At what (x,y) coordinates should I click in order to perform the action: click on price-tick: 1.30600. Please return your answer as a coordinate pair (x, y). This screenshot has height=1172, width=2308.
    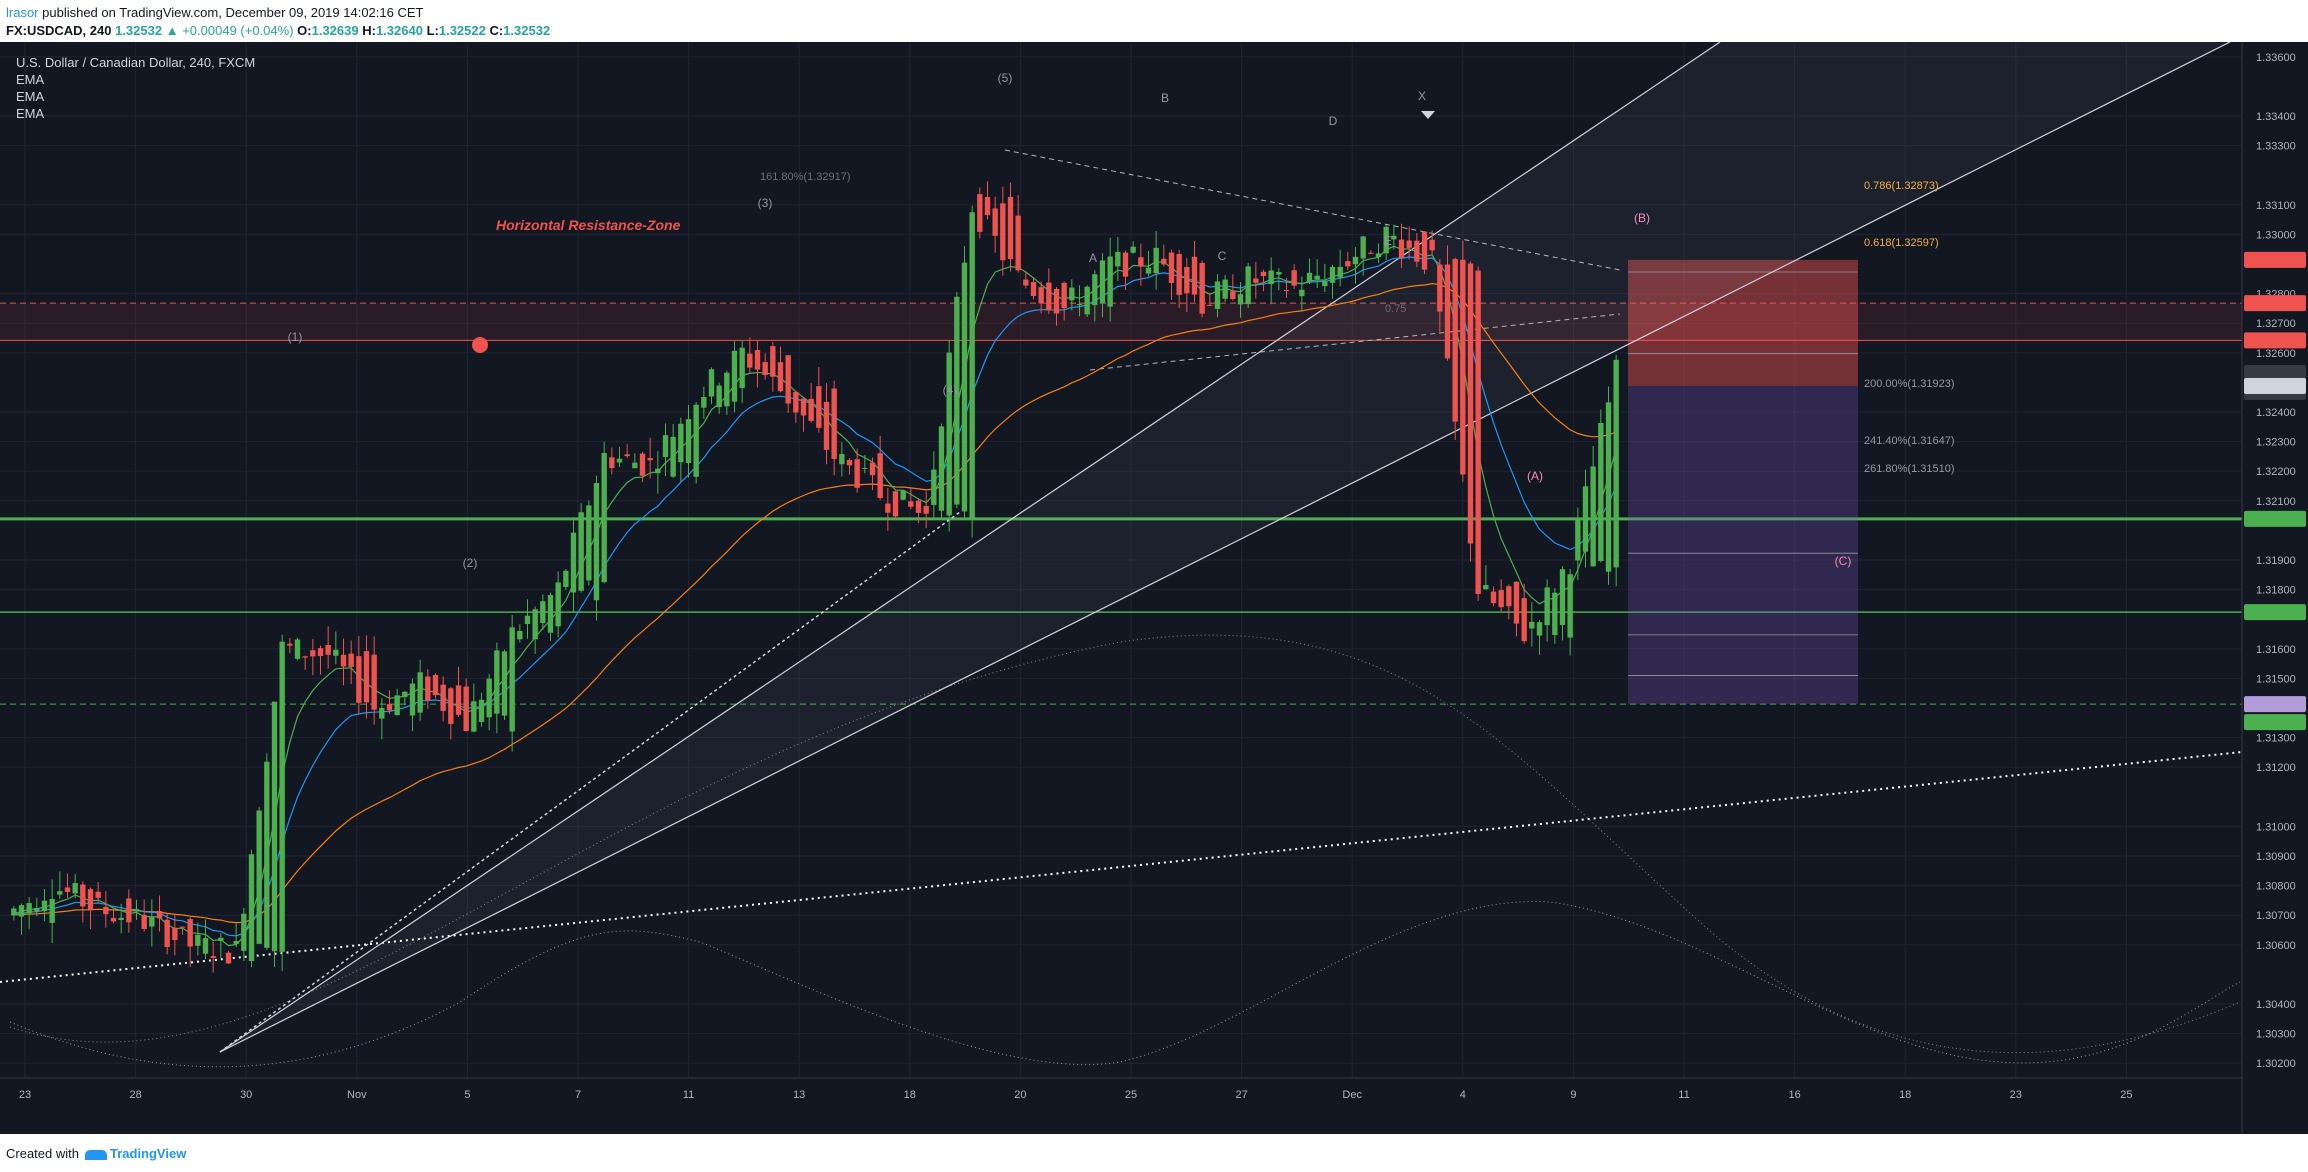
    Looking at the image, I should click on (2276, 946).